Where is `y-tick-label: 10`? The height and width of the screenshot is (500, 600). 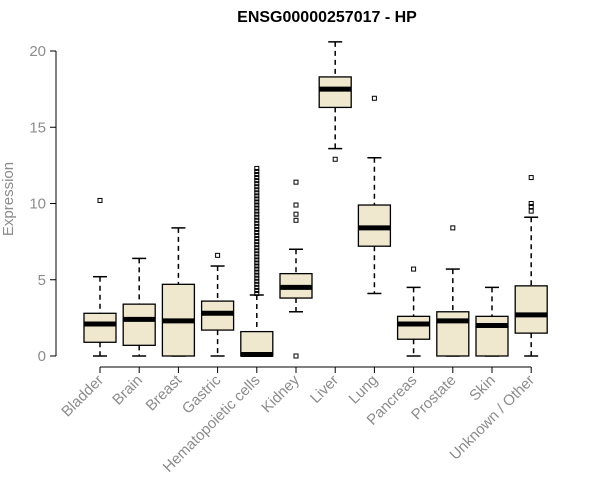 y-tick-label: 10 is located at coordinates (37, 204).